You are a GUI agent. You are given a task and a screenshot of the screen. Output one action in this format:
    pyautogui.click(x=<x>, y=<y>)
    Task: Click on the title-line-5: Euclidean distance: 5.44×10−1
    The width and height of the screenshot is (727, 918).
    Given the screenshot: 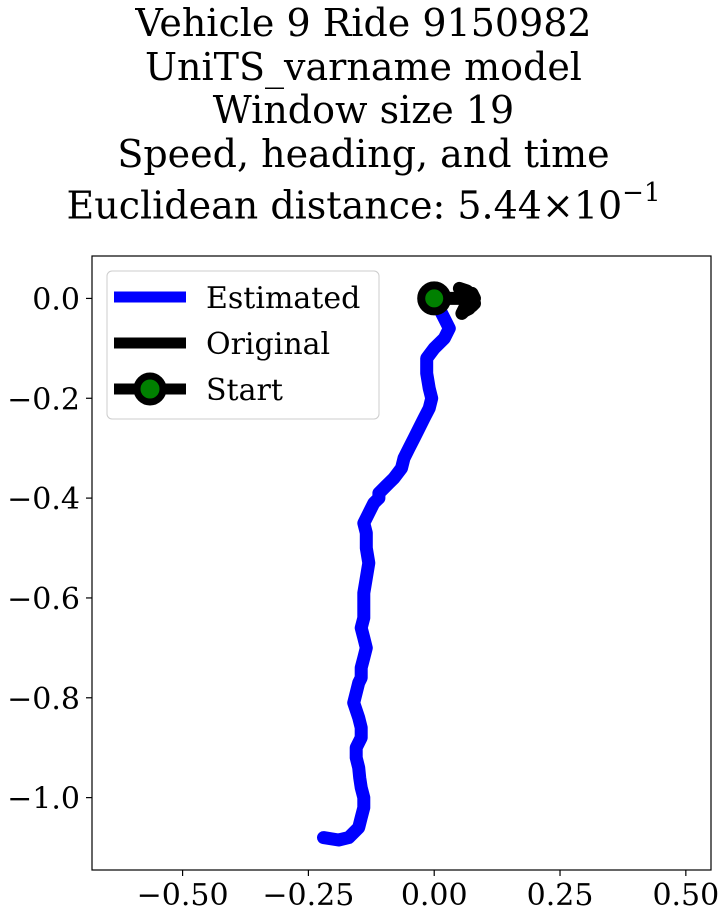 What is the action you would take?
    pyautogui.click(x=363, y=202)
    